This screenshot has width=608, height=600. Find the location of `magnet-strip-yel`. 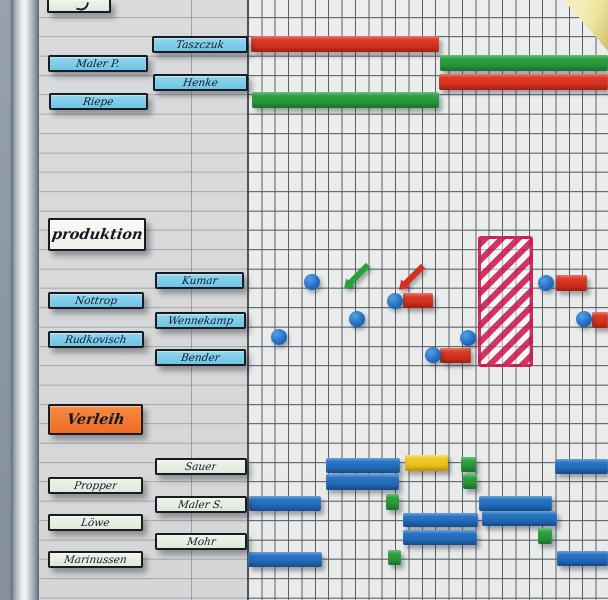

magnet-strip-yel is located at coordinates (426, 463).